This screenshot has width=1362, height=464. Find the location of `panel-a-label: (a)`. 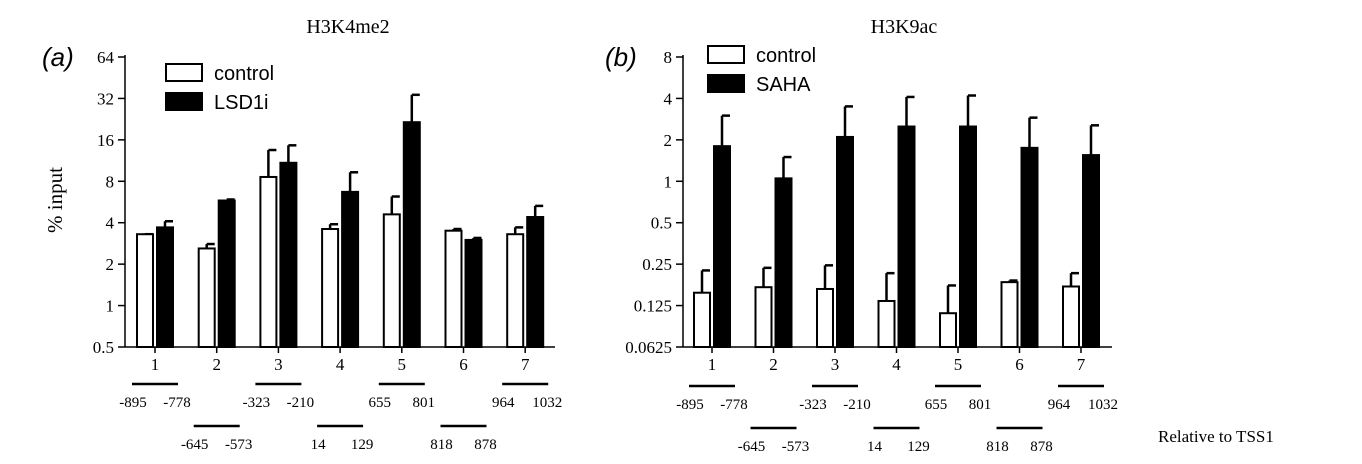

panel-a-label: (a) is located at coordinates (58, 57).